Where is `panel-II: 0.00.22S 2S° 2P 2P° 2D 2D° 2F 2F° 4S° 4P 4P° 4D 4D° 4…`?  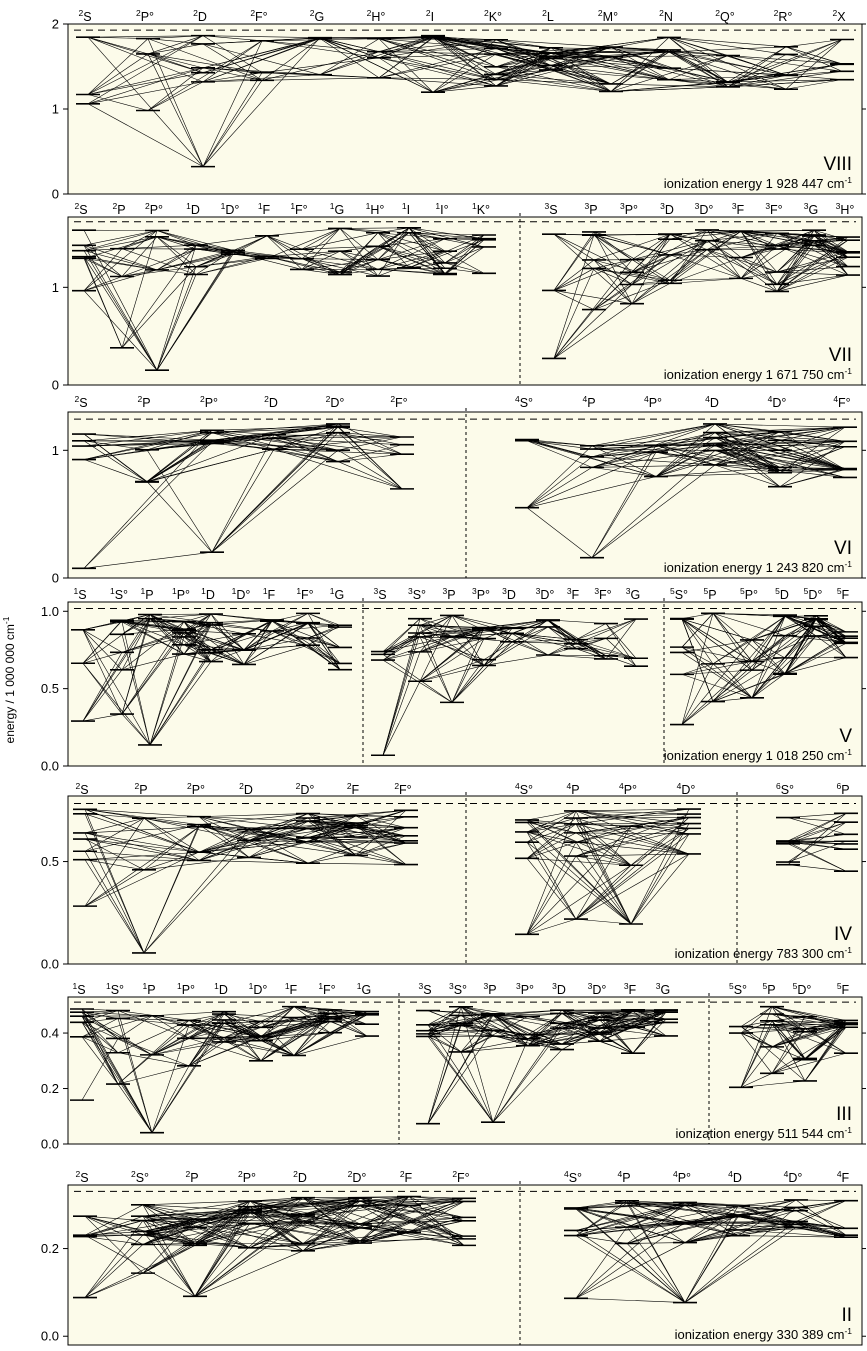
panel-II: 0.00.22S 2S° 2P 2P° 2D 2D° 2F 2F° 4S° 4P 4P° 4D 4D° 4… is located at coordinates (453, 1257).